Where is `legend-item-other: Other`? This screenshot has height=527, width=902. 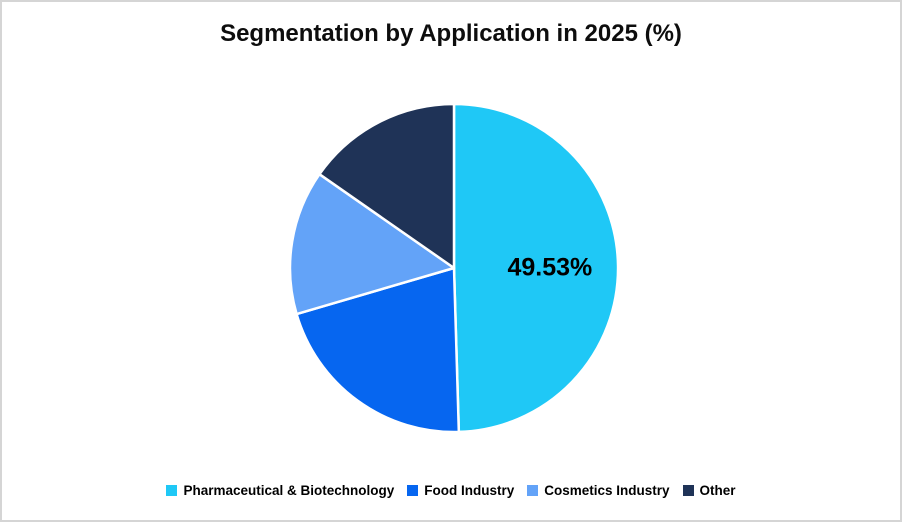
legend-item-other: Other is located at coordinates (709, 490).